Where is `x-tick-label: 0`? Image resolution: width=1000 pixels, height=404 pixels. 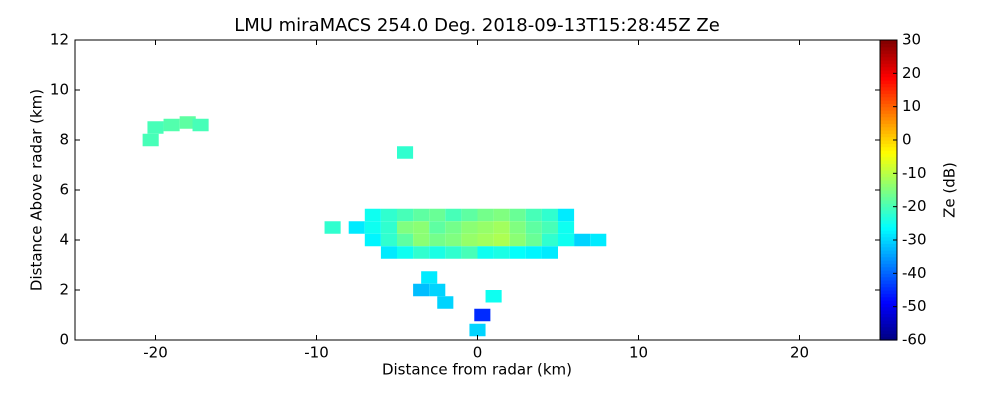
x-tick-label: 0 is located at coordinates (478, 353).